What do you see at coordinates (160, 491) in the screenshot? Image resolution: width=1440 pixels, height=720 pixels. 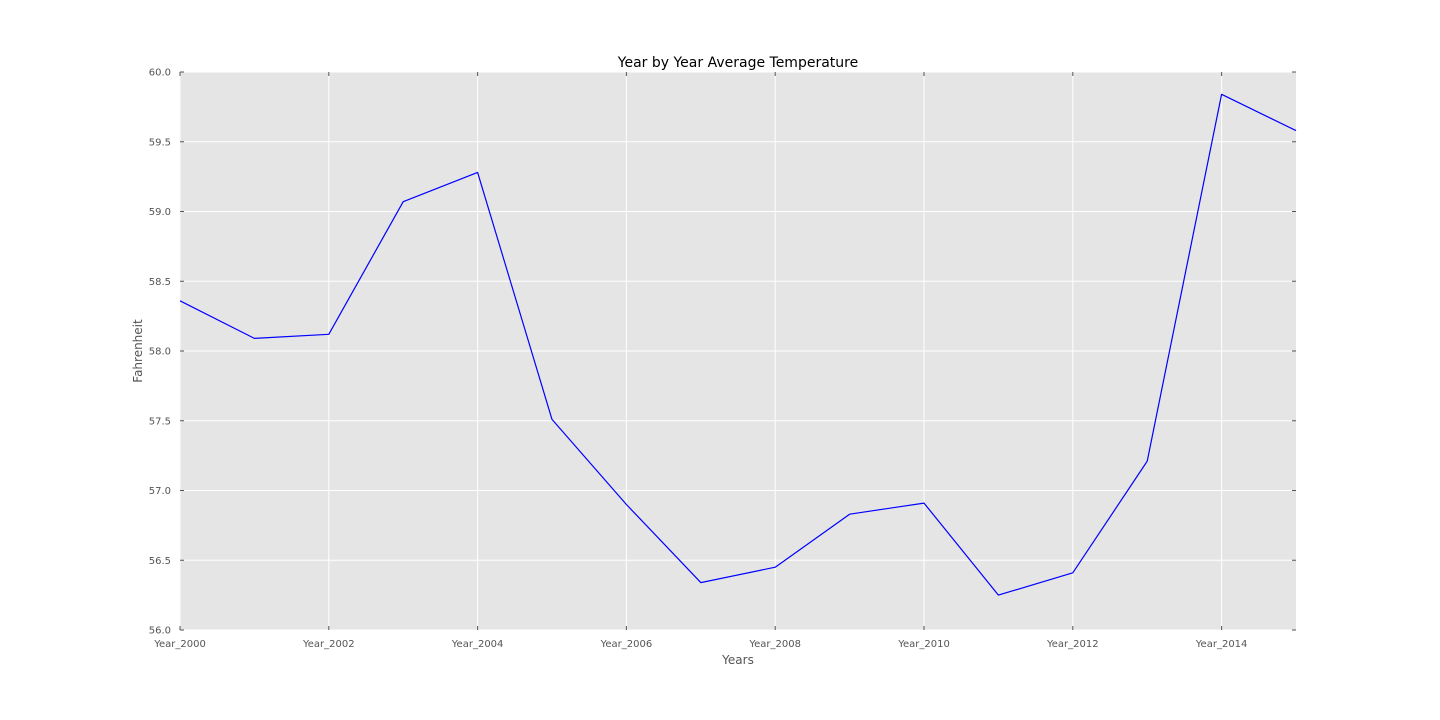 I see `y-tick-label: 57.0` at bounding box center [160, 491].